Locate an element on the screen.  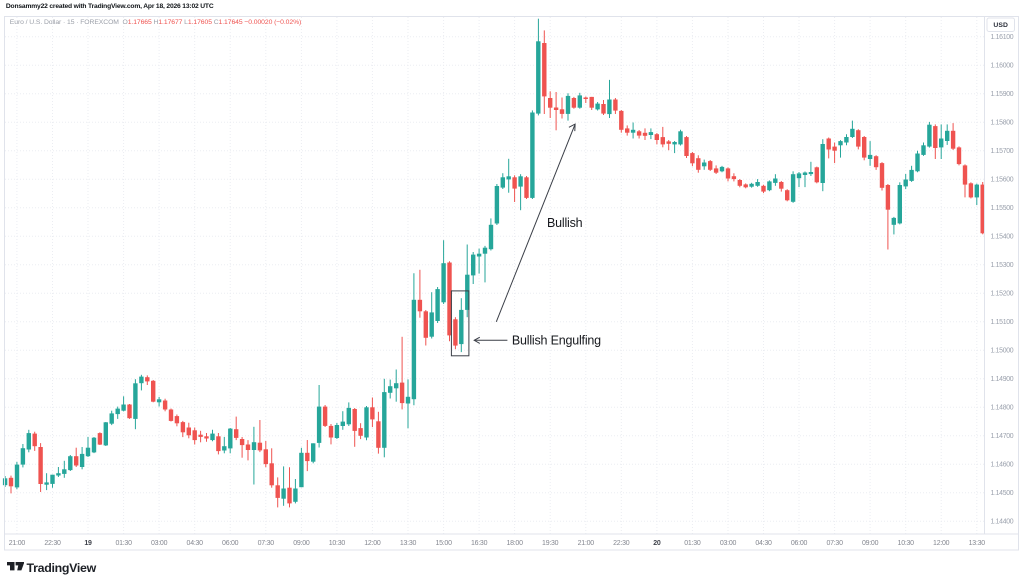
svg-text: Bullish is located at coordinates (565, 223).